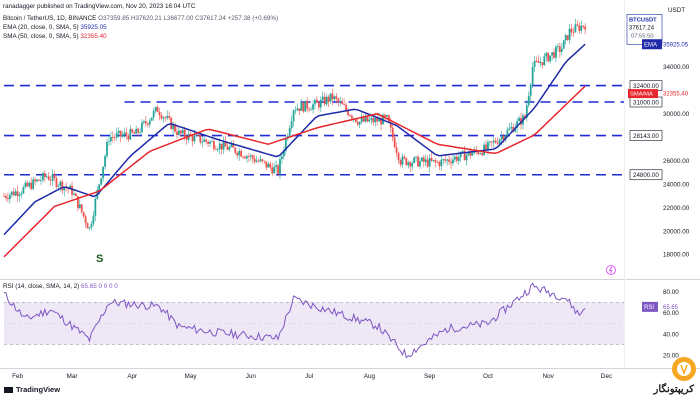 This screenshot has height=400, width=700. What do you see at coordinates (642, 36) in the screenshot?
I see `price-badge-countdown: 07:55:50` at bounding box center [642, 36].